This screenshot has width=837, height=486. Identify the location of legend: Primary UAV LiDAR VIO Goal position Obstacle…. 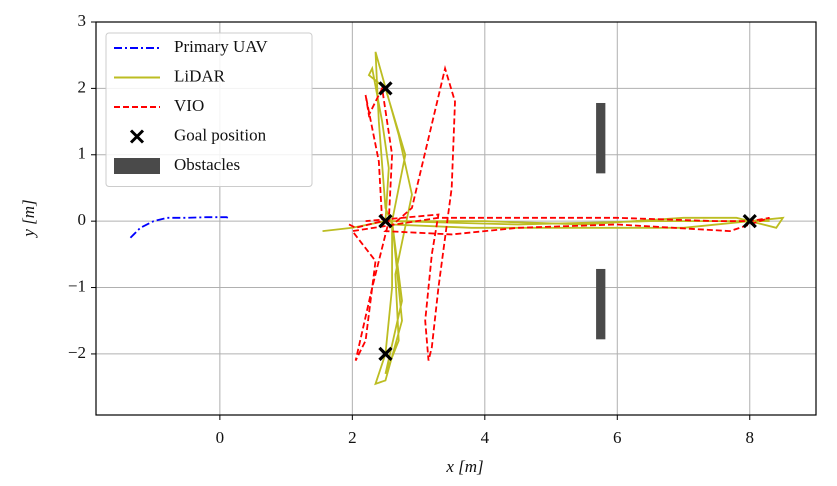
(209, 109).